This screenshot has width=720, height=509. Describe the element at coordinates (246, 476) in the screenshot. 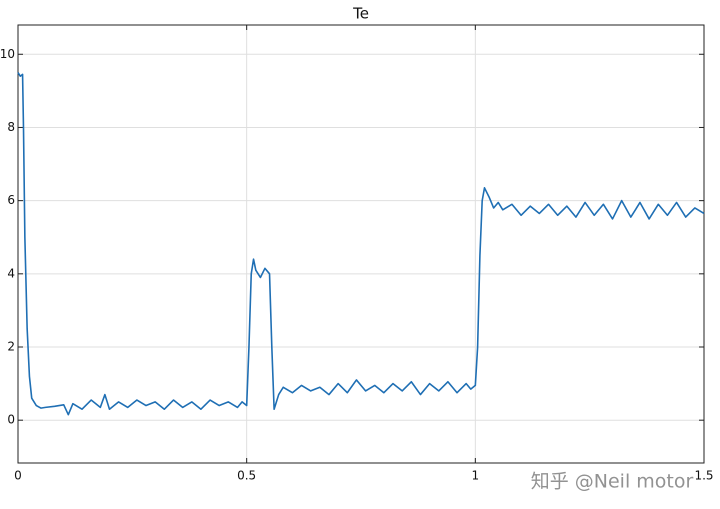

I see `x-tick-label: 0.5` at that location.